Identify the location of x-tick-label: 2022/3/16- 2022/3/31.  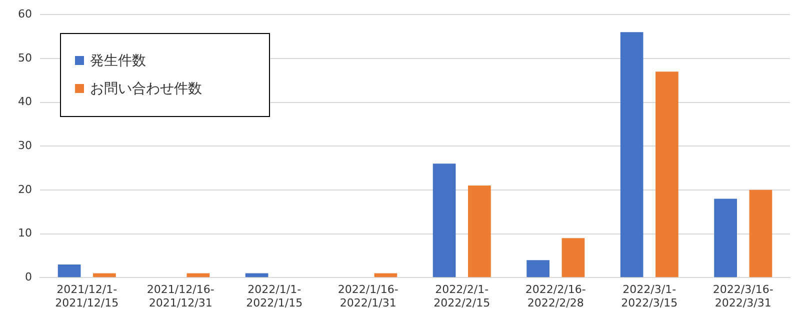
(743, 296).